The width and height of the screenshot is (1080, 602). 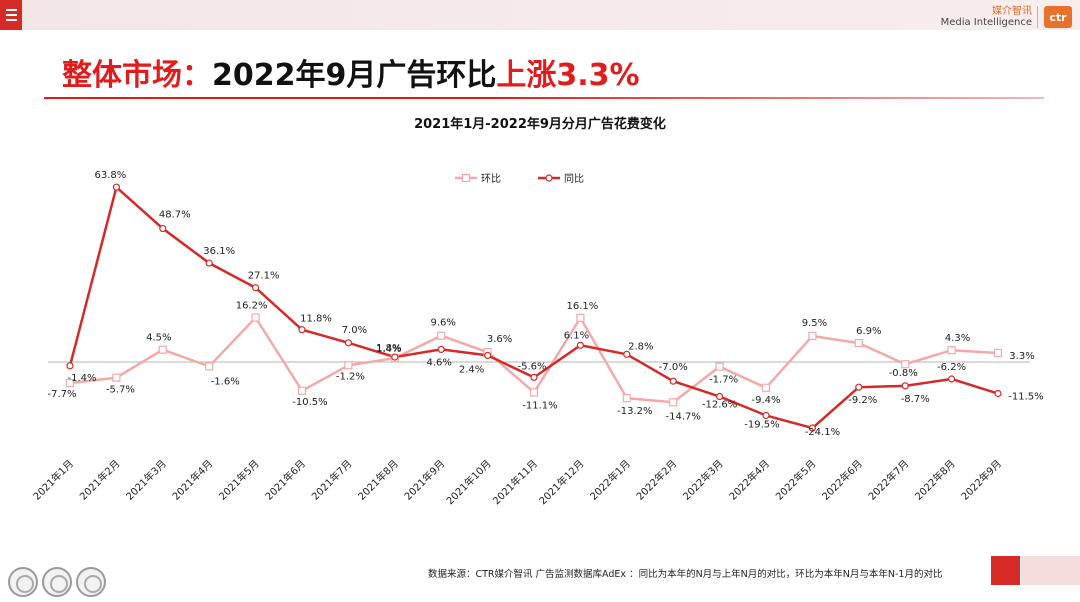 I want to click on data-label-tb: -6.2%, so click(x=951, y=367).